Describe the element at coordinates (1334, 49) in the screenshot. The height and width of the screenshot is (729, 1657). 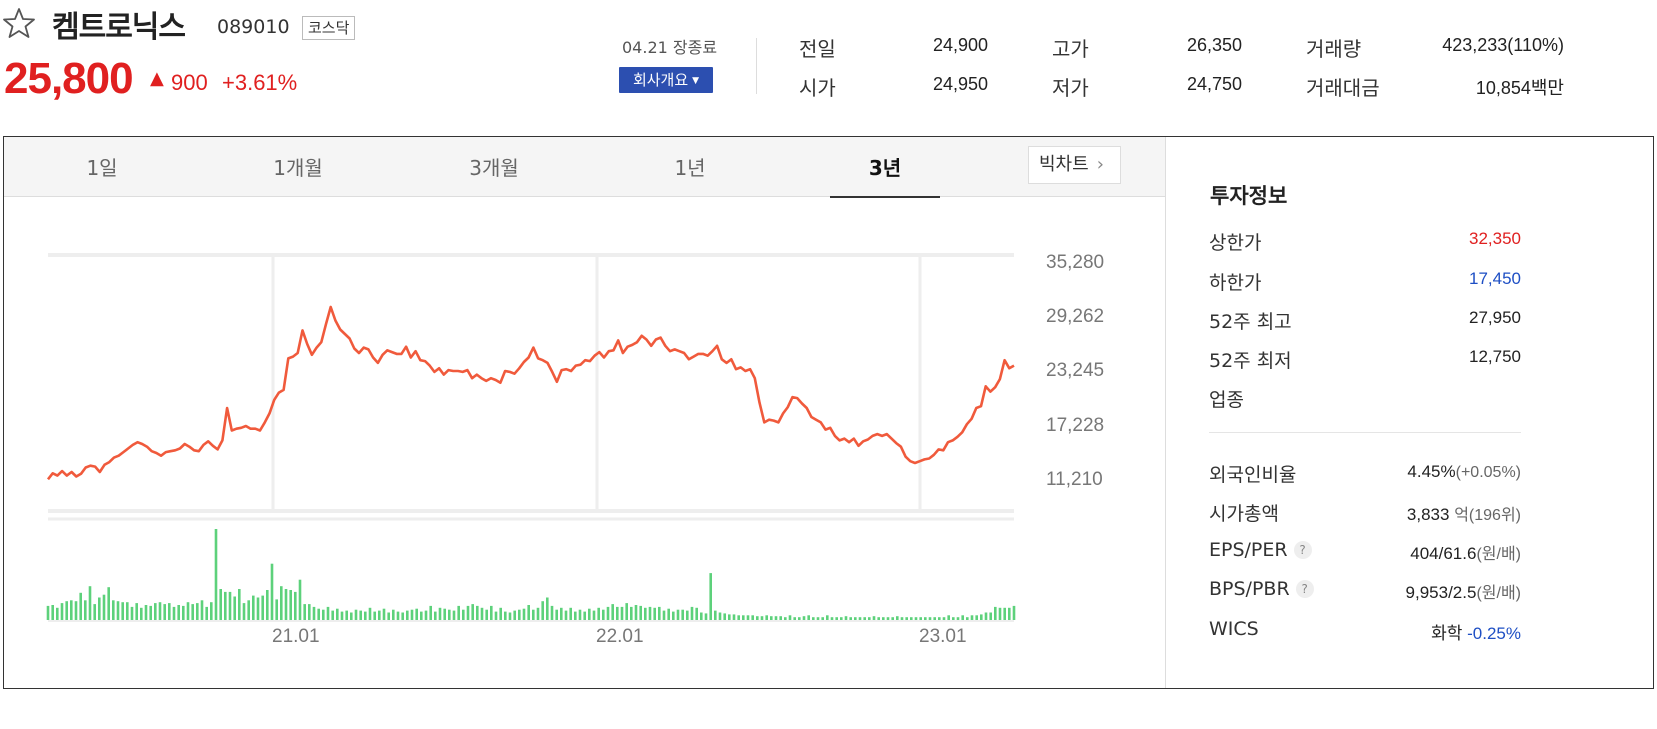
I see `quote-label-volume: 거래량` at that location.